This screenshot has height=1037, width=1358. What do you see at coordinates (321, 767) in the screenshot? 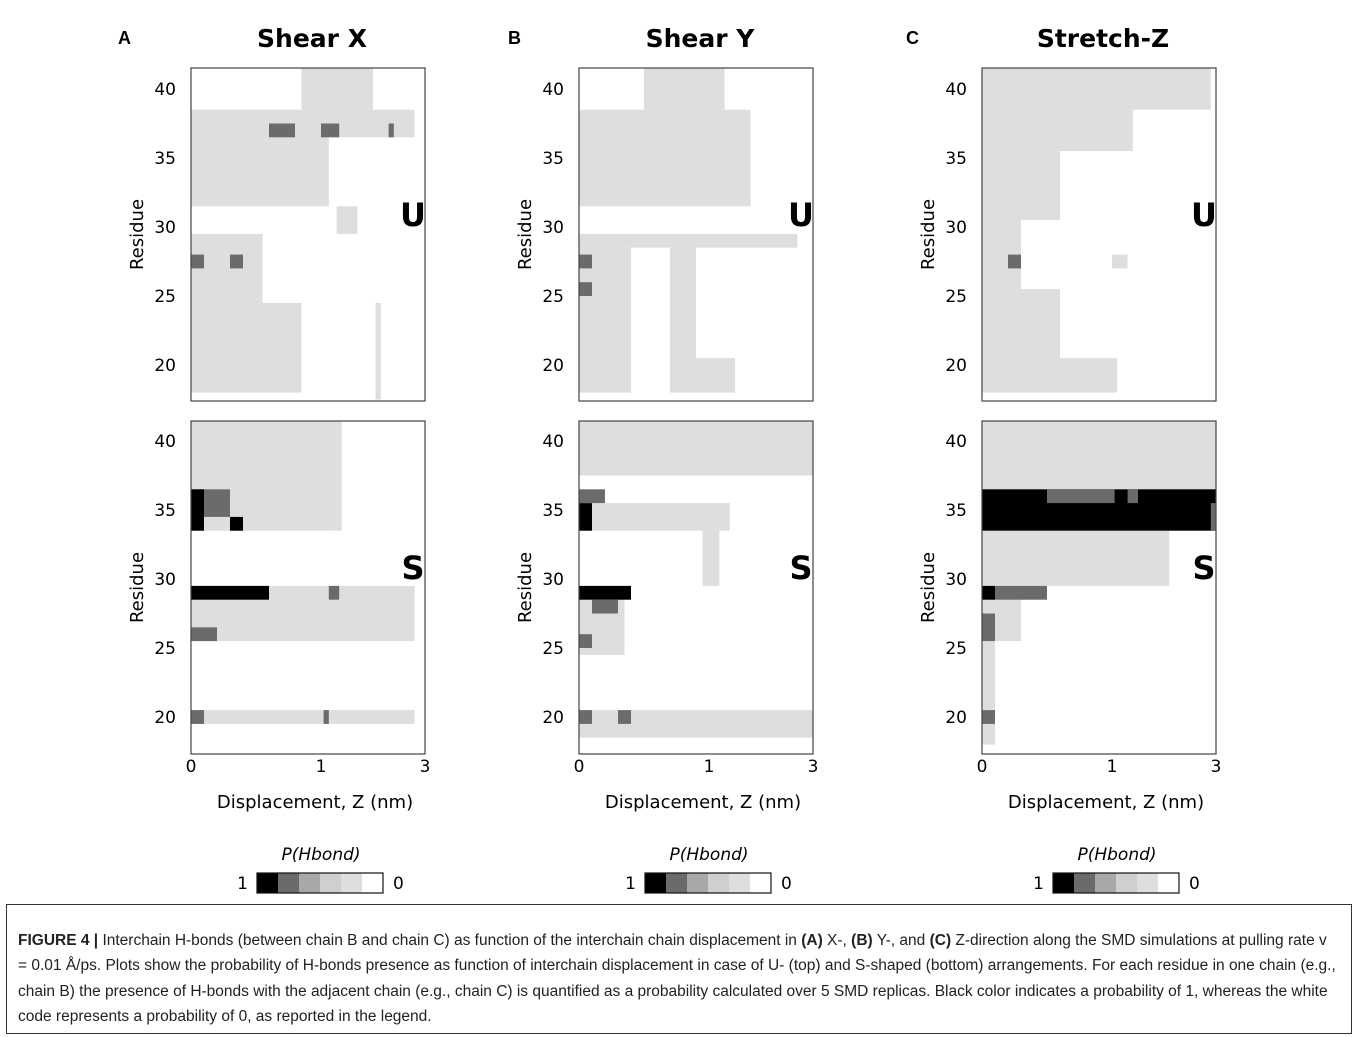
I see `x-tick-label: 1` at bounding box center [321, 767].